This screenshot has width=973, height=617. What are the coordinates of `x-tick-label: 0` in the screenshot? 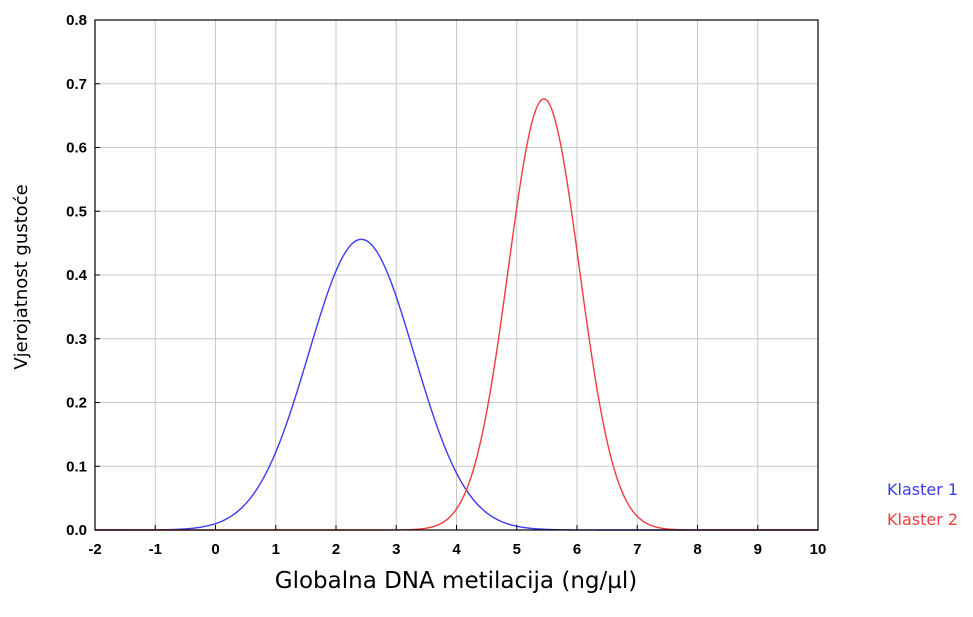 It's located at (215, 549).